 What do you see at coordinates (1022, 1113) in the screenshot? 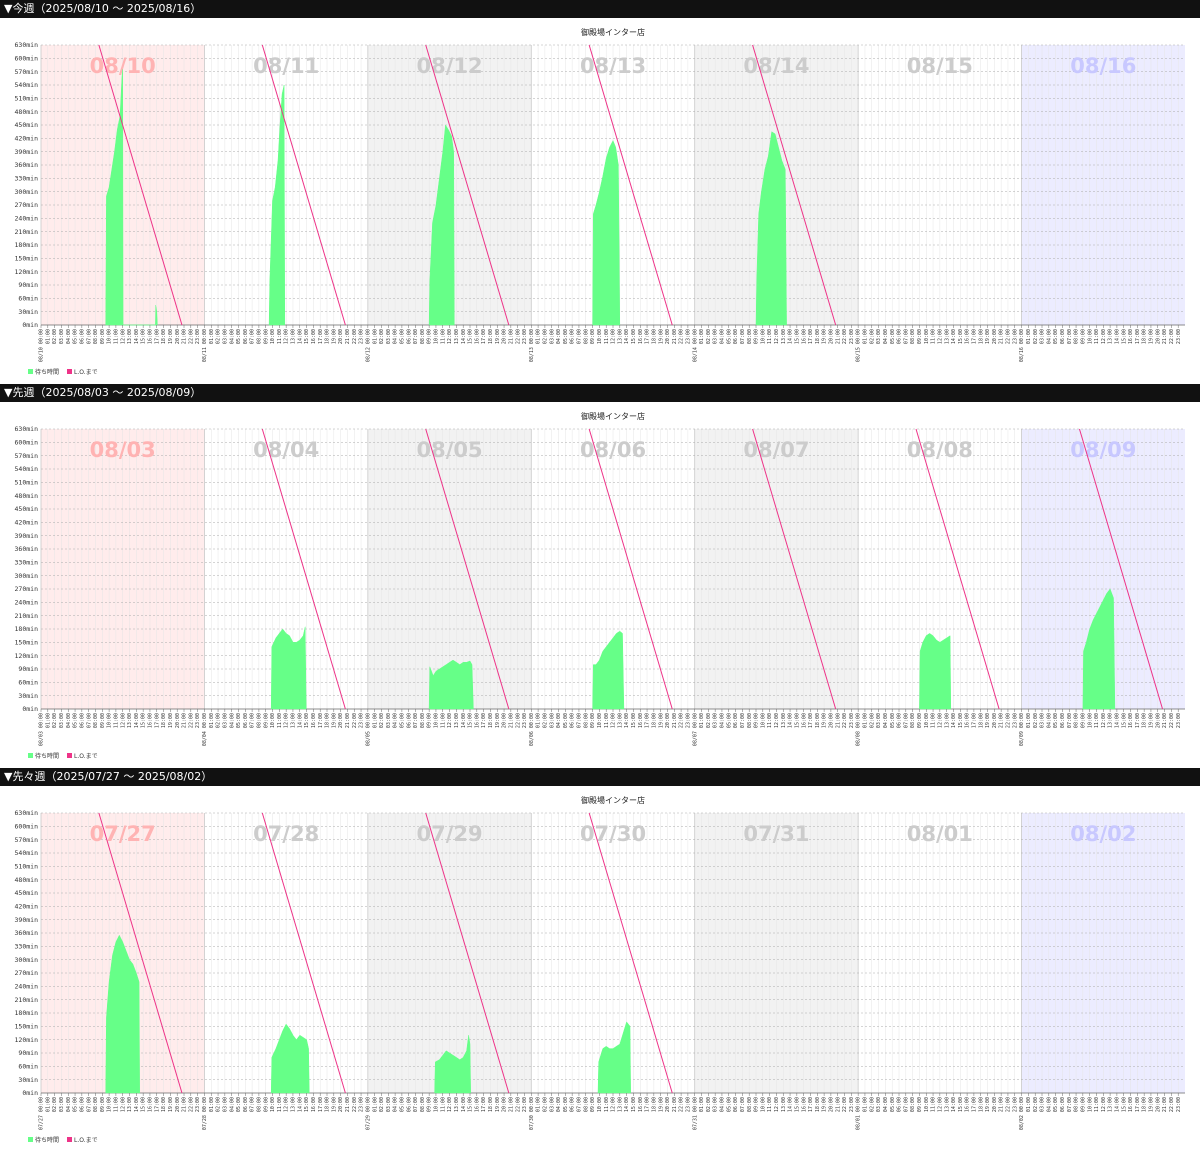
I see `x-tick-label: 08/02 00:00` at bounding box center [1022, 1113].